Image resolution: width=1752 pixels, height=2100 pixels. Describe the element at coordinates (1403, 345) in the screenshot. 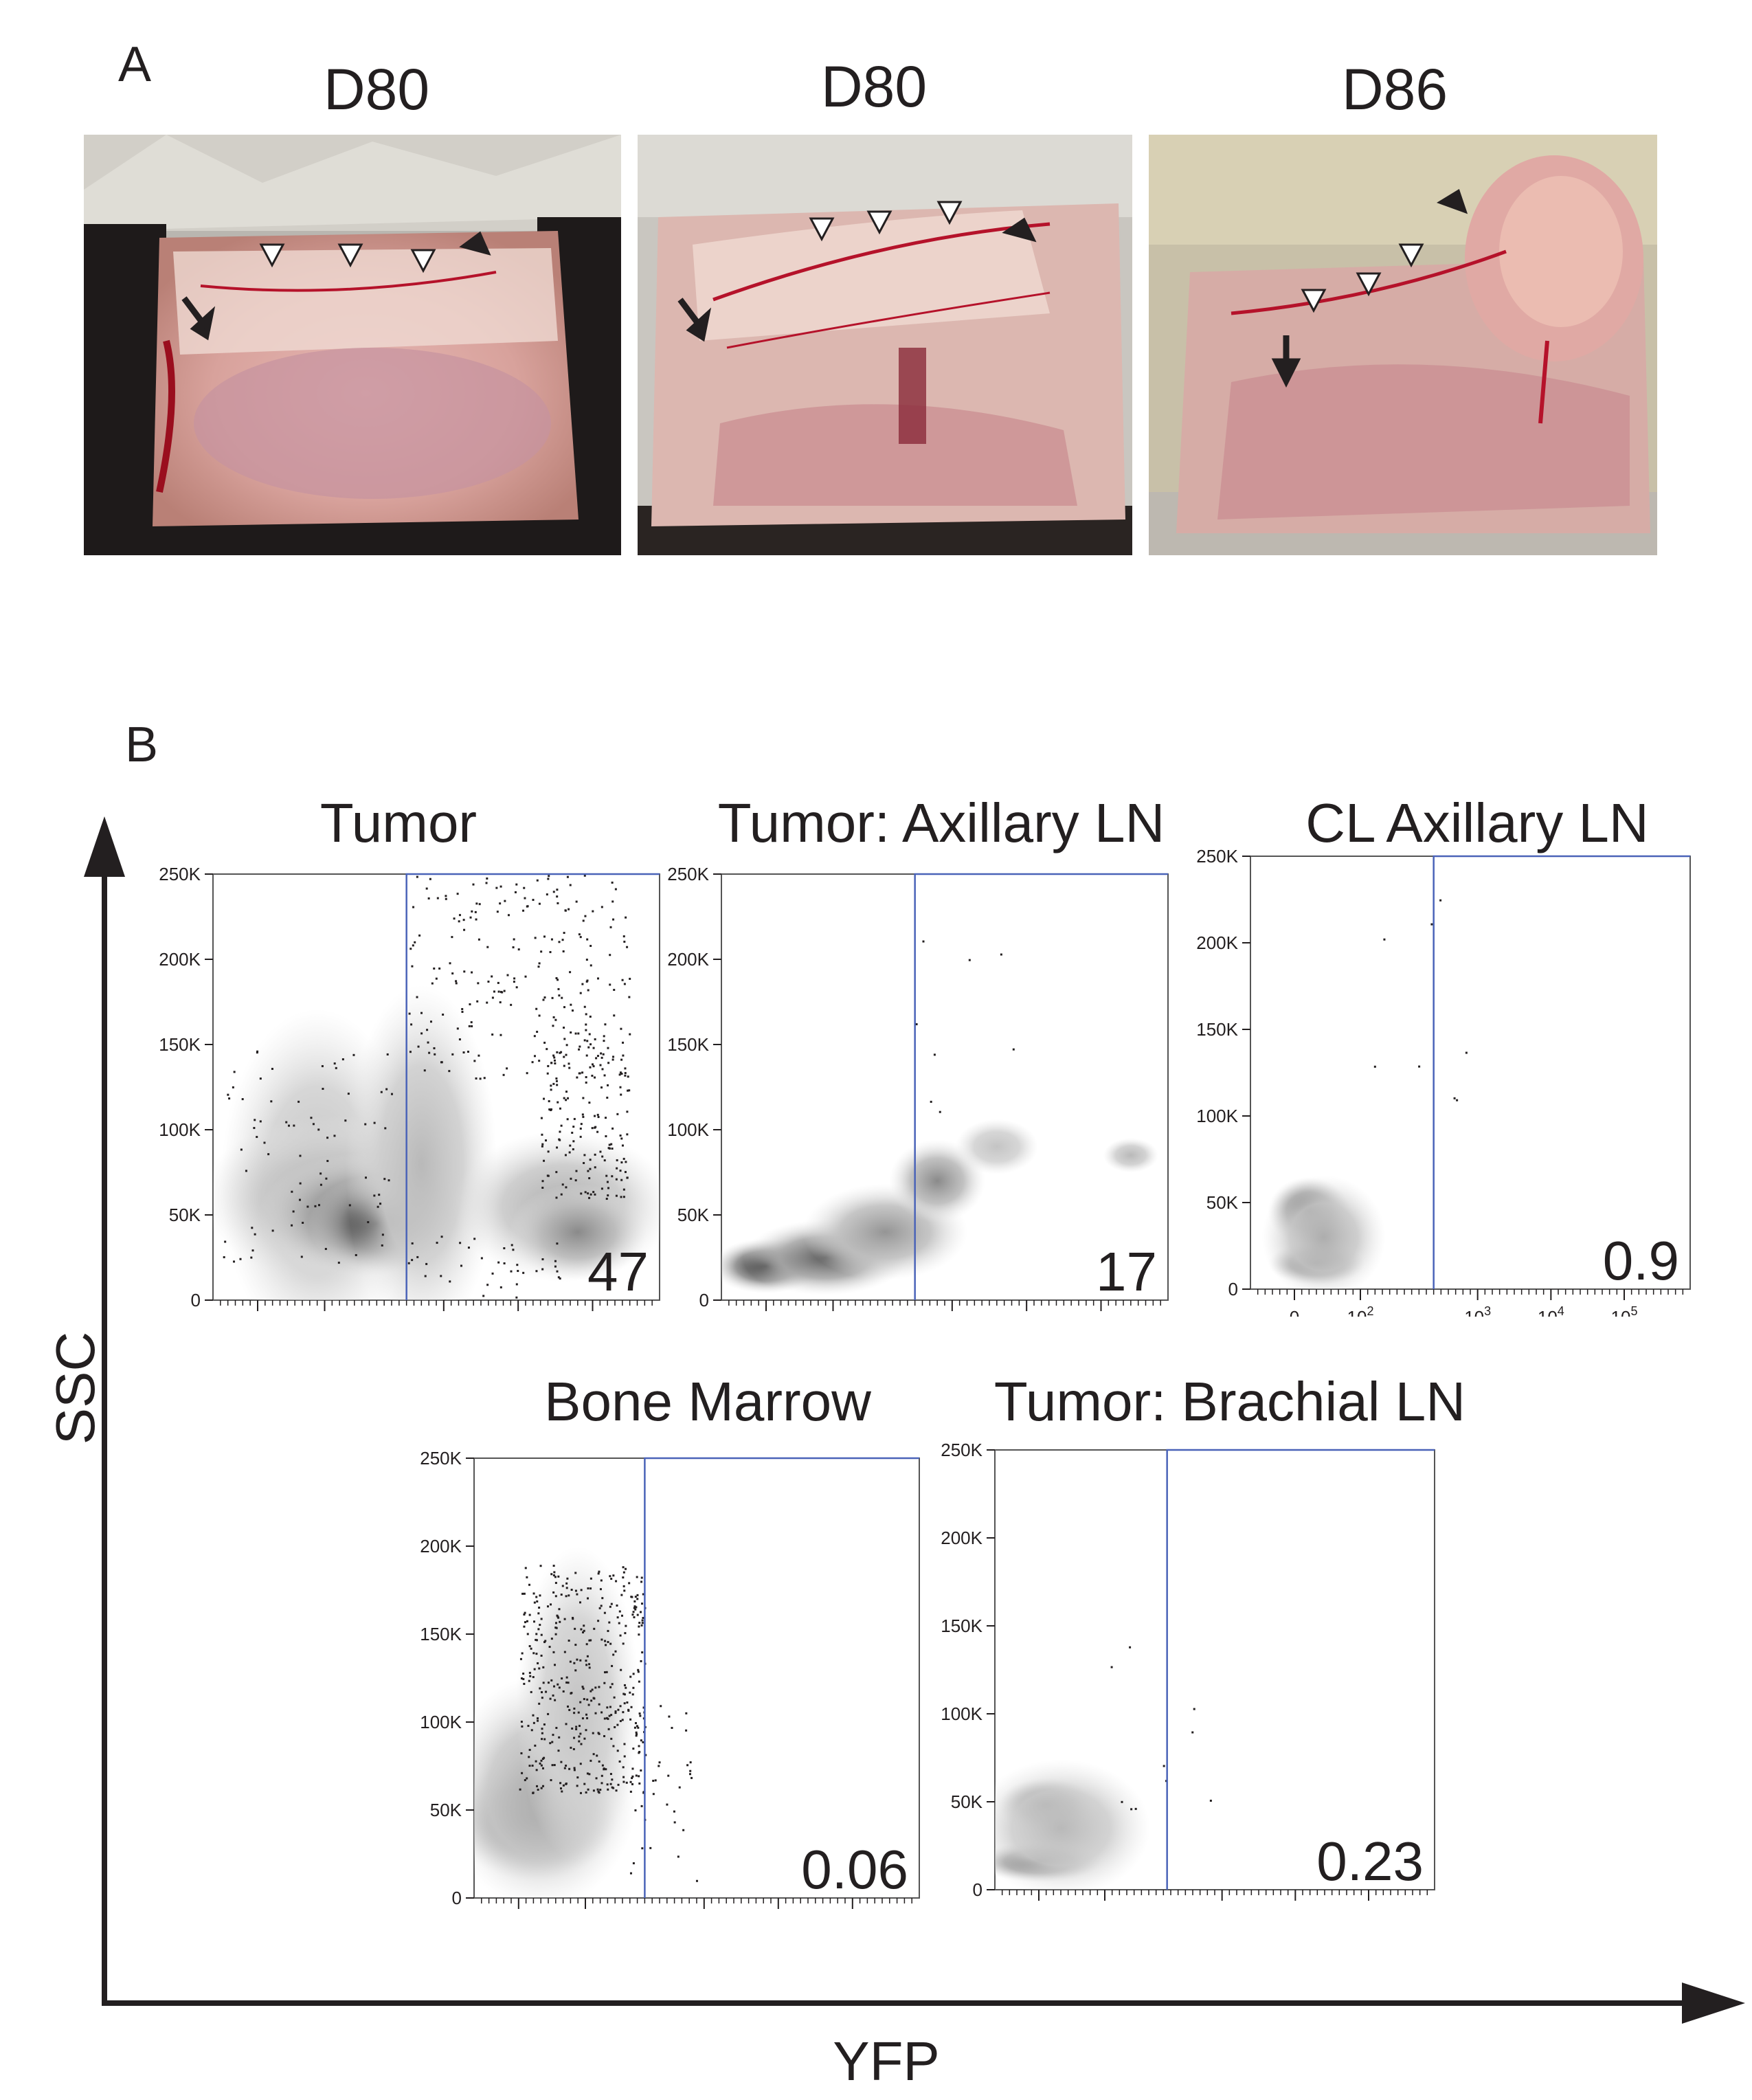

I see `dissection-photo-3-drawing` at that location.